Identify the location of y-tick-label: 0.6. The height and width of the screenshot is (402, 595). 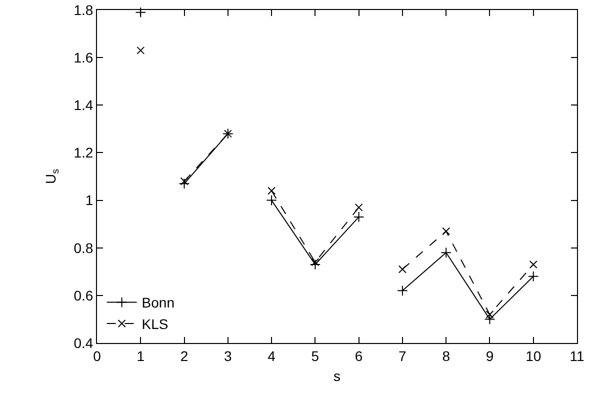
(84, 295).